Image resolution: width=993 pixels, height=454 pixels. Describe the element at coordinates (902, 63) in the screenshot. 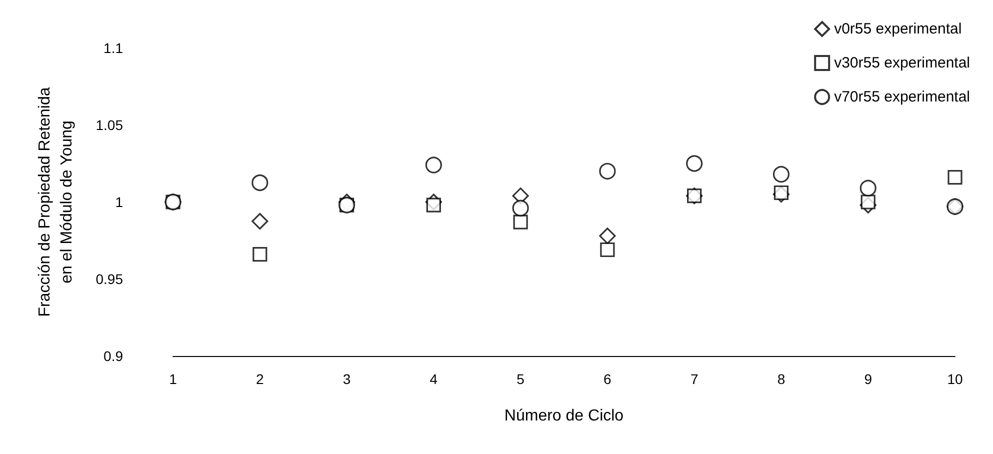

I see `legend-label: v30r55 experimental` at that location.